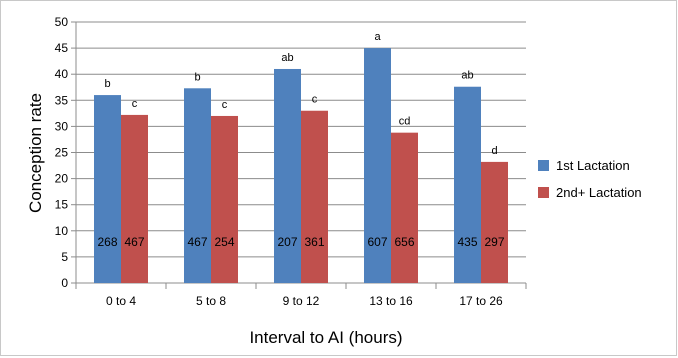 Image resolution: width=678 pixels, height=358 pixels. I want to click on y-tick-label-5: 5, so click(64, 257).